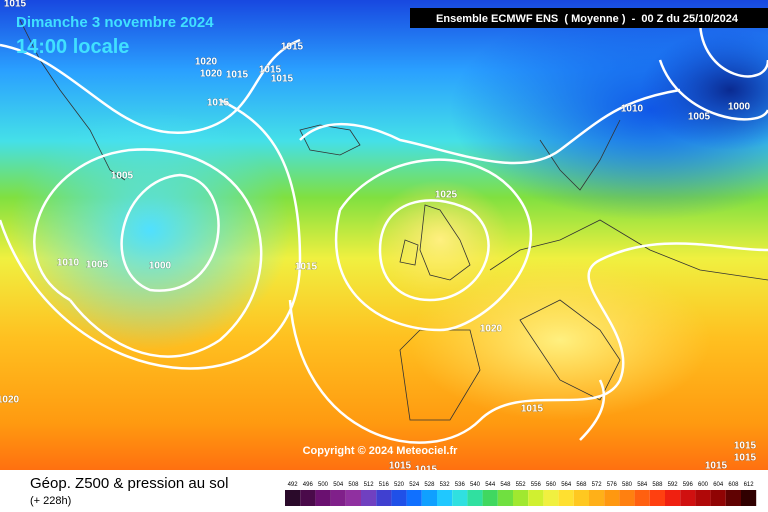  I want to click on scale-label: 604, so click(718, 485).